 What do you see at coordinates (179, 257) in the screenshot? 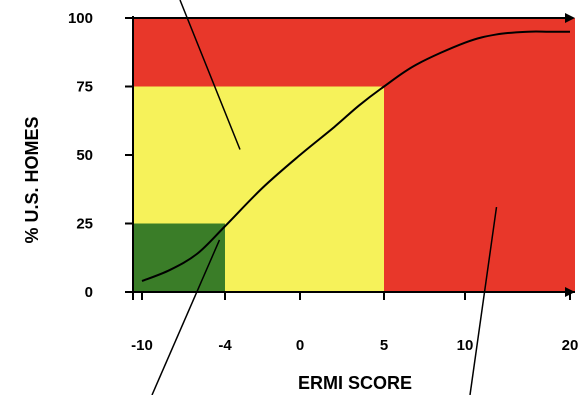
I see `region-green-zone` at bounding box center [179, 257].